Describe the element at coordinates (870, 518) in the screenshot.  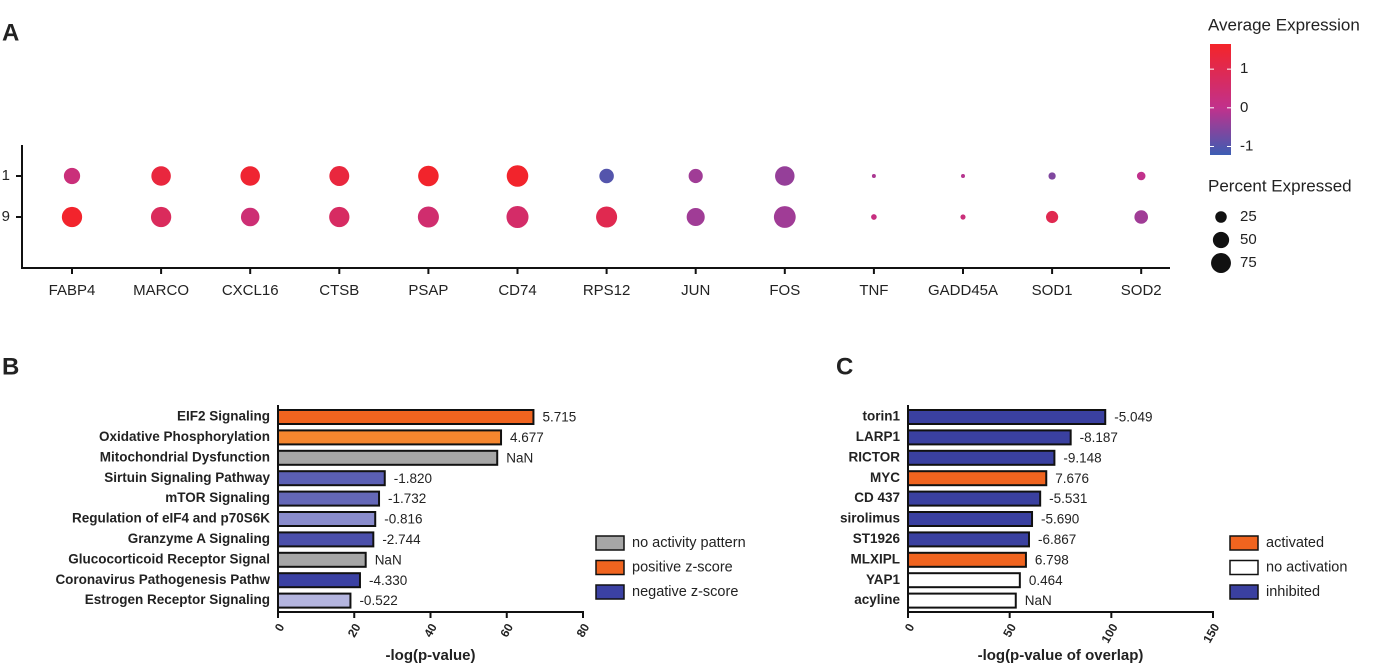
I see `category-label: sirolimus` at that location.